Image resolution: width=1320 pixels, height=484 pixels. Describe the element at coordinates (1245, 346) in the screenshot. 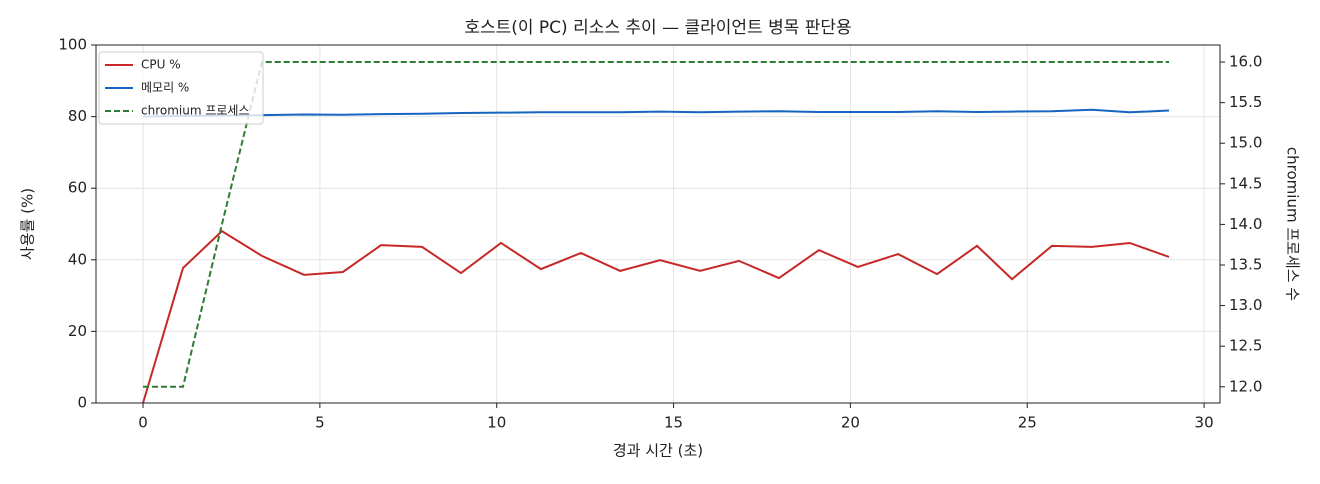

I see `y2-tick-label: 12.5` at that location.